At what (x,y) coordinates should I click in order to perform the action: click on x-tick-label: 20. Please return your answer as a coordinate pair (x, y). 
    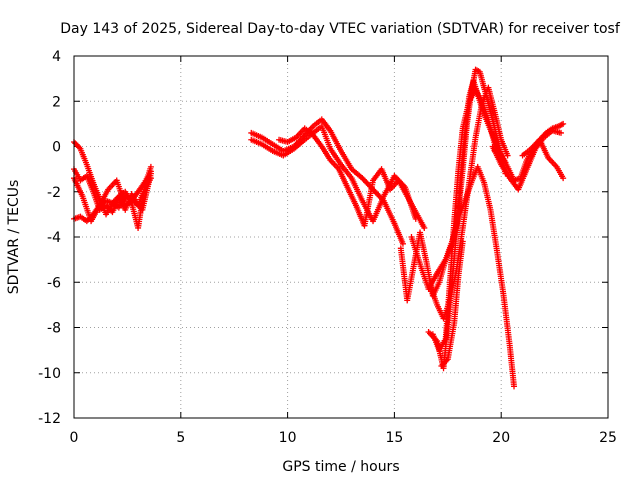
    Looking at the image, I should click on (501, 438).